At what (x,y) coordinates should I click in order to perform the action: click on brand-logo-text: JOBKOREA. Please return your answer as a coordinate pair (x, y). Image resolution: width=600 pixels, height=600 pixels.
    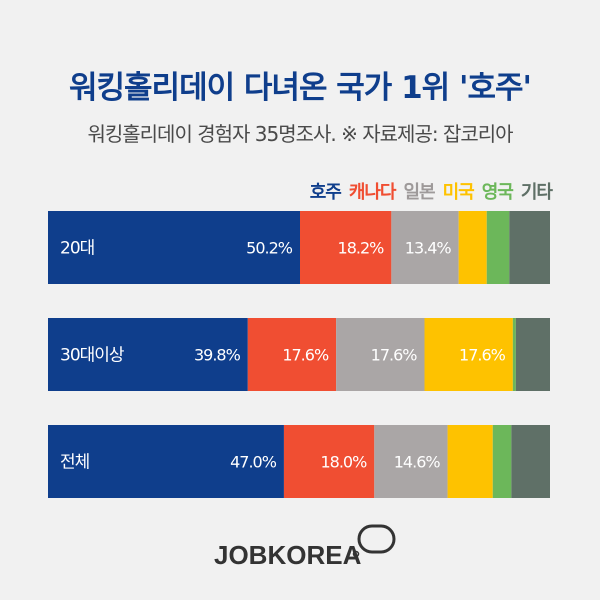
    Looking at the image, I should click on (288, 555).